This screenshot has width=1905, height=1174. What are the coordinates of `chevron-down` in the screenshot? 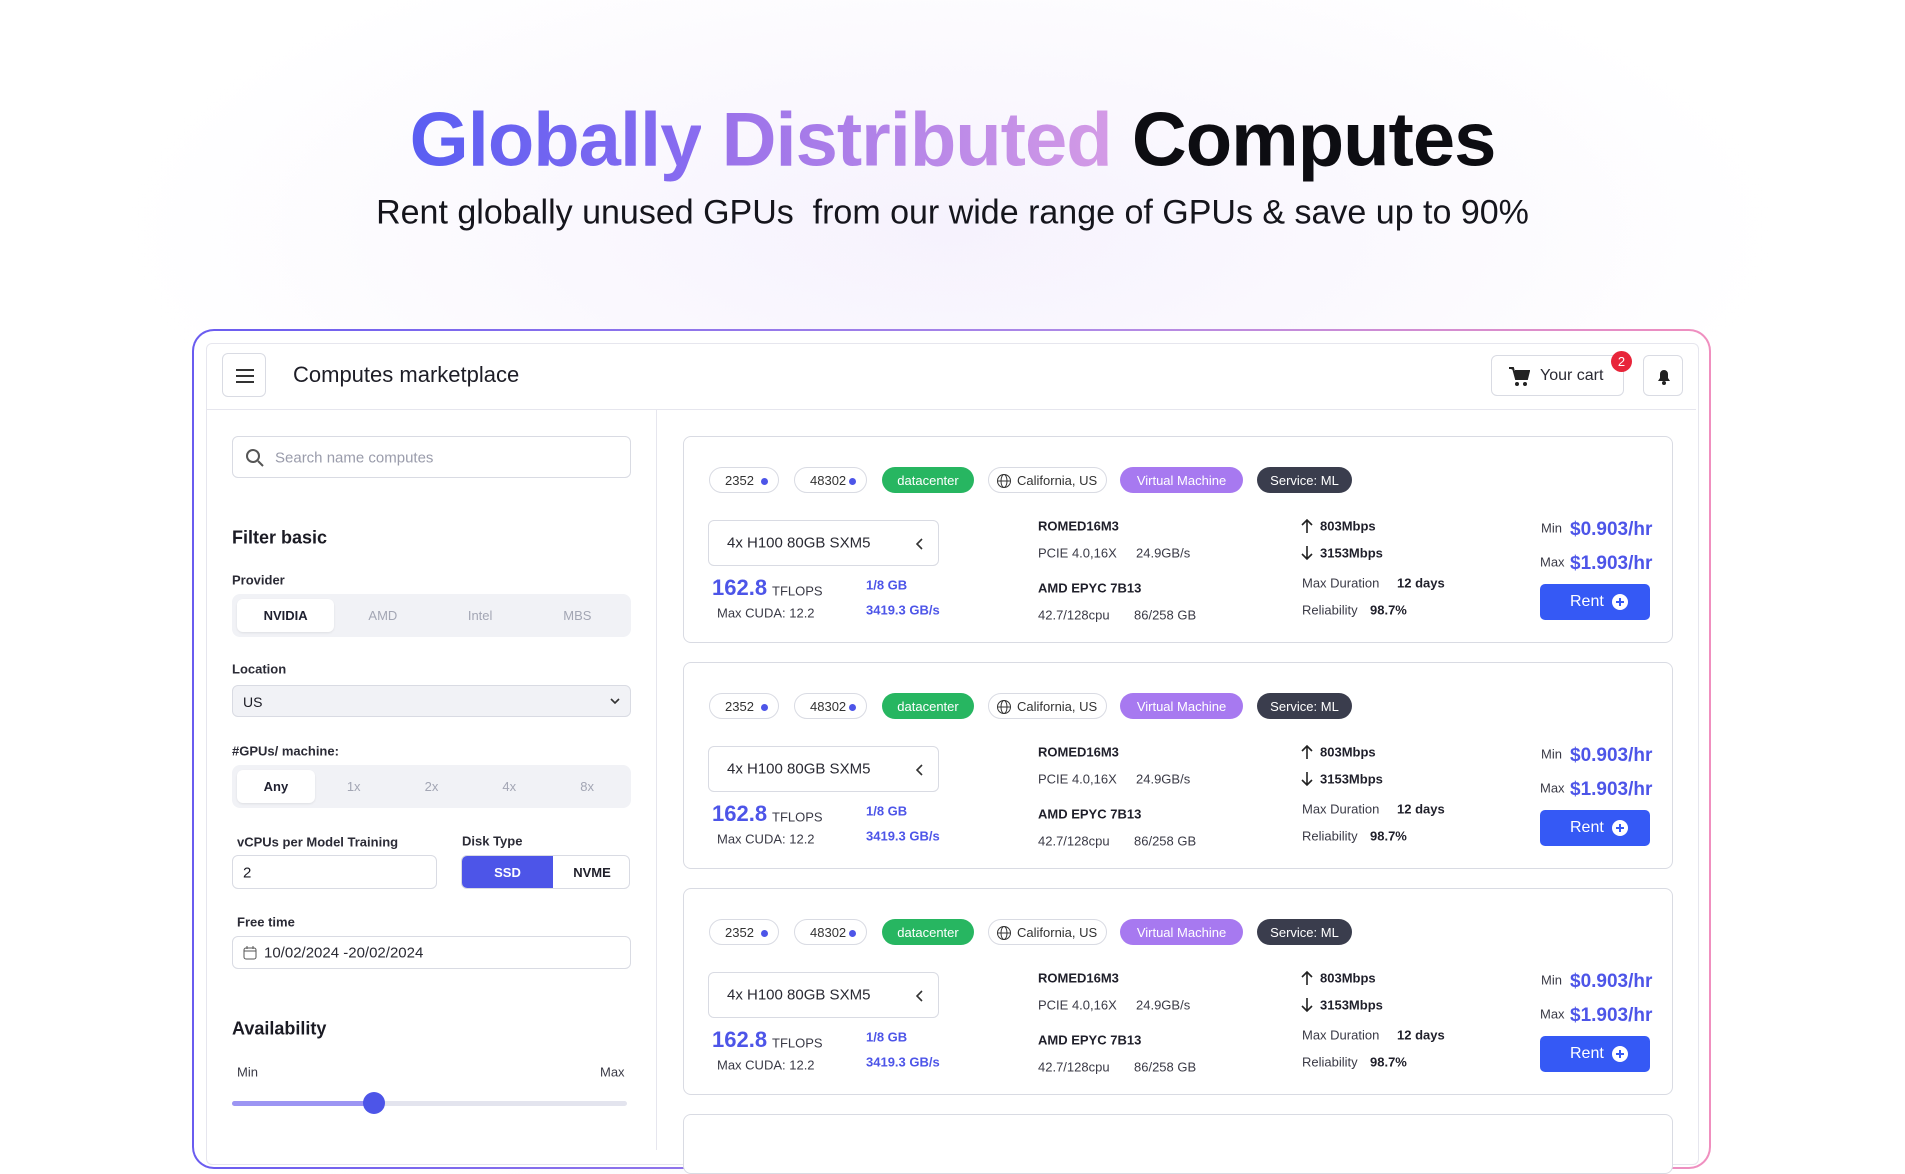 It's located at (615, 701).